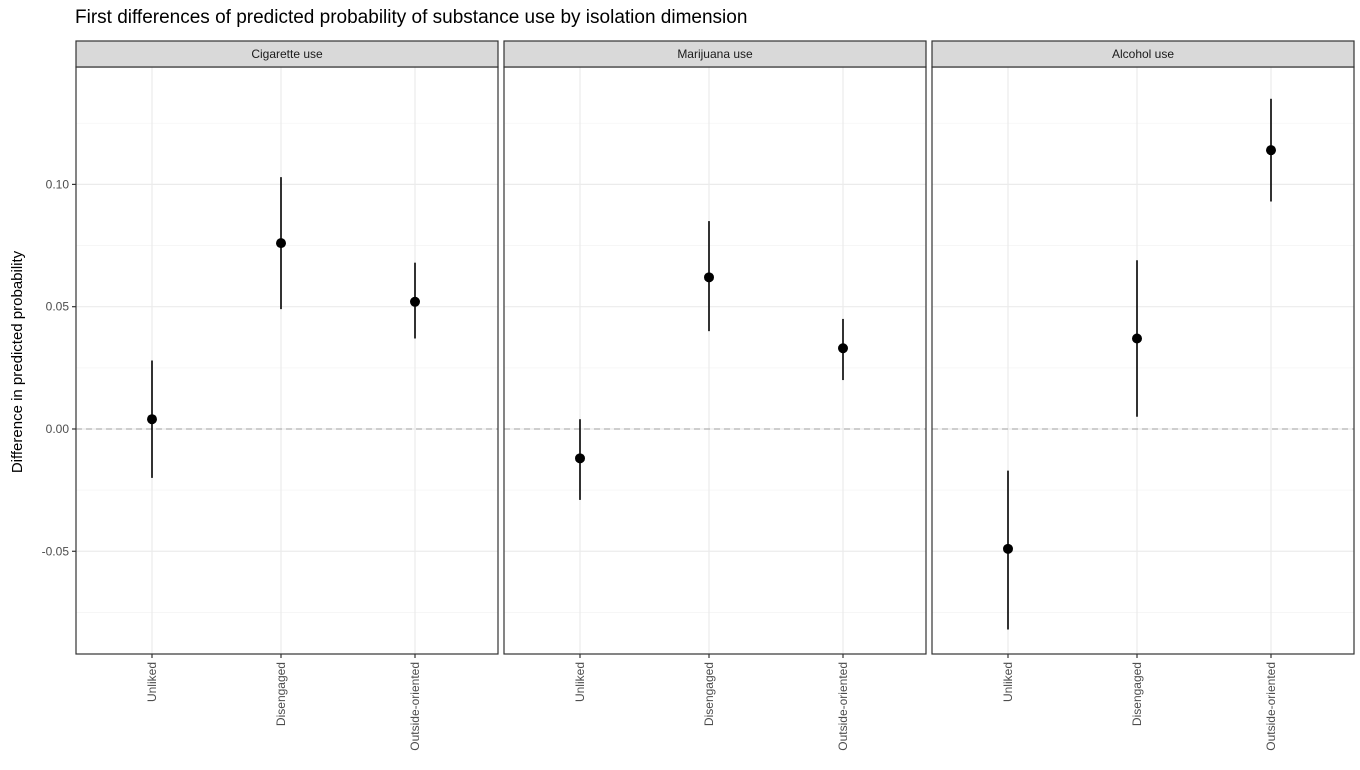 This screenshot has width=1360, height=770. I want to click on y-axis: -0.05 0.00 0.05 0.10, so click(59, 367).